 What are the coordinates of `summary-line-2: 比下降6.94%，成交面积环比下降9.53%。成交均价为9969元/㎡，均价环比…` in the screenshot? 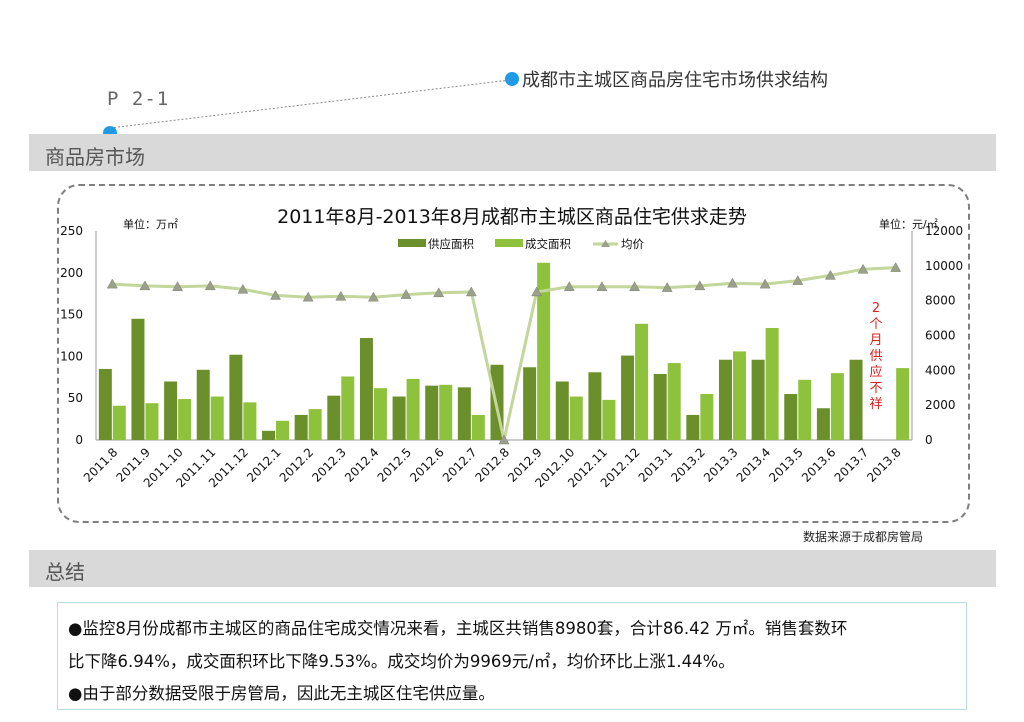 It's located at (401, 661).